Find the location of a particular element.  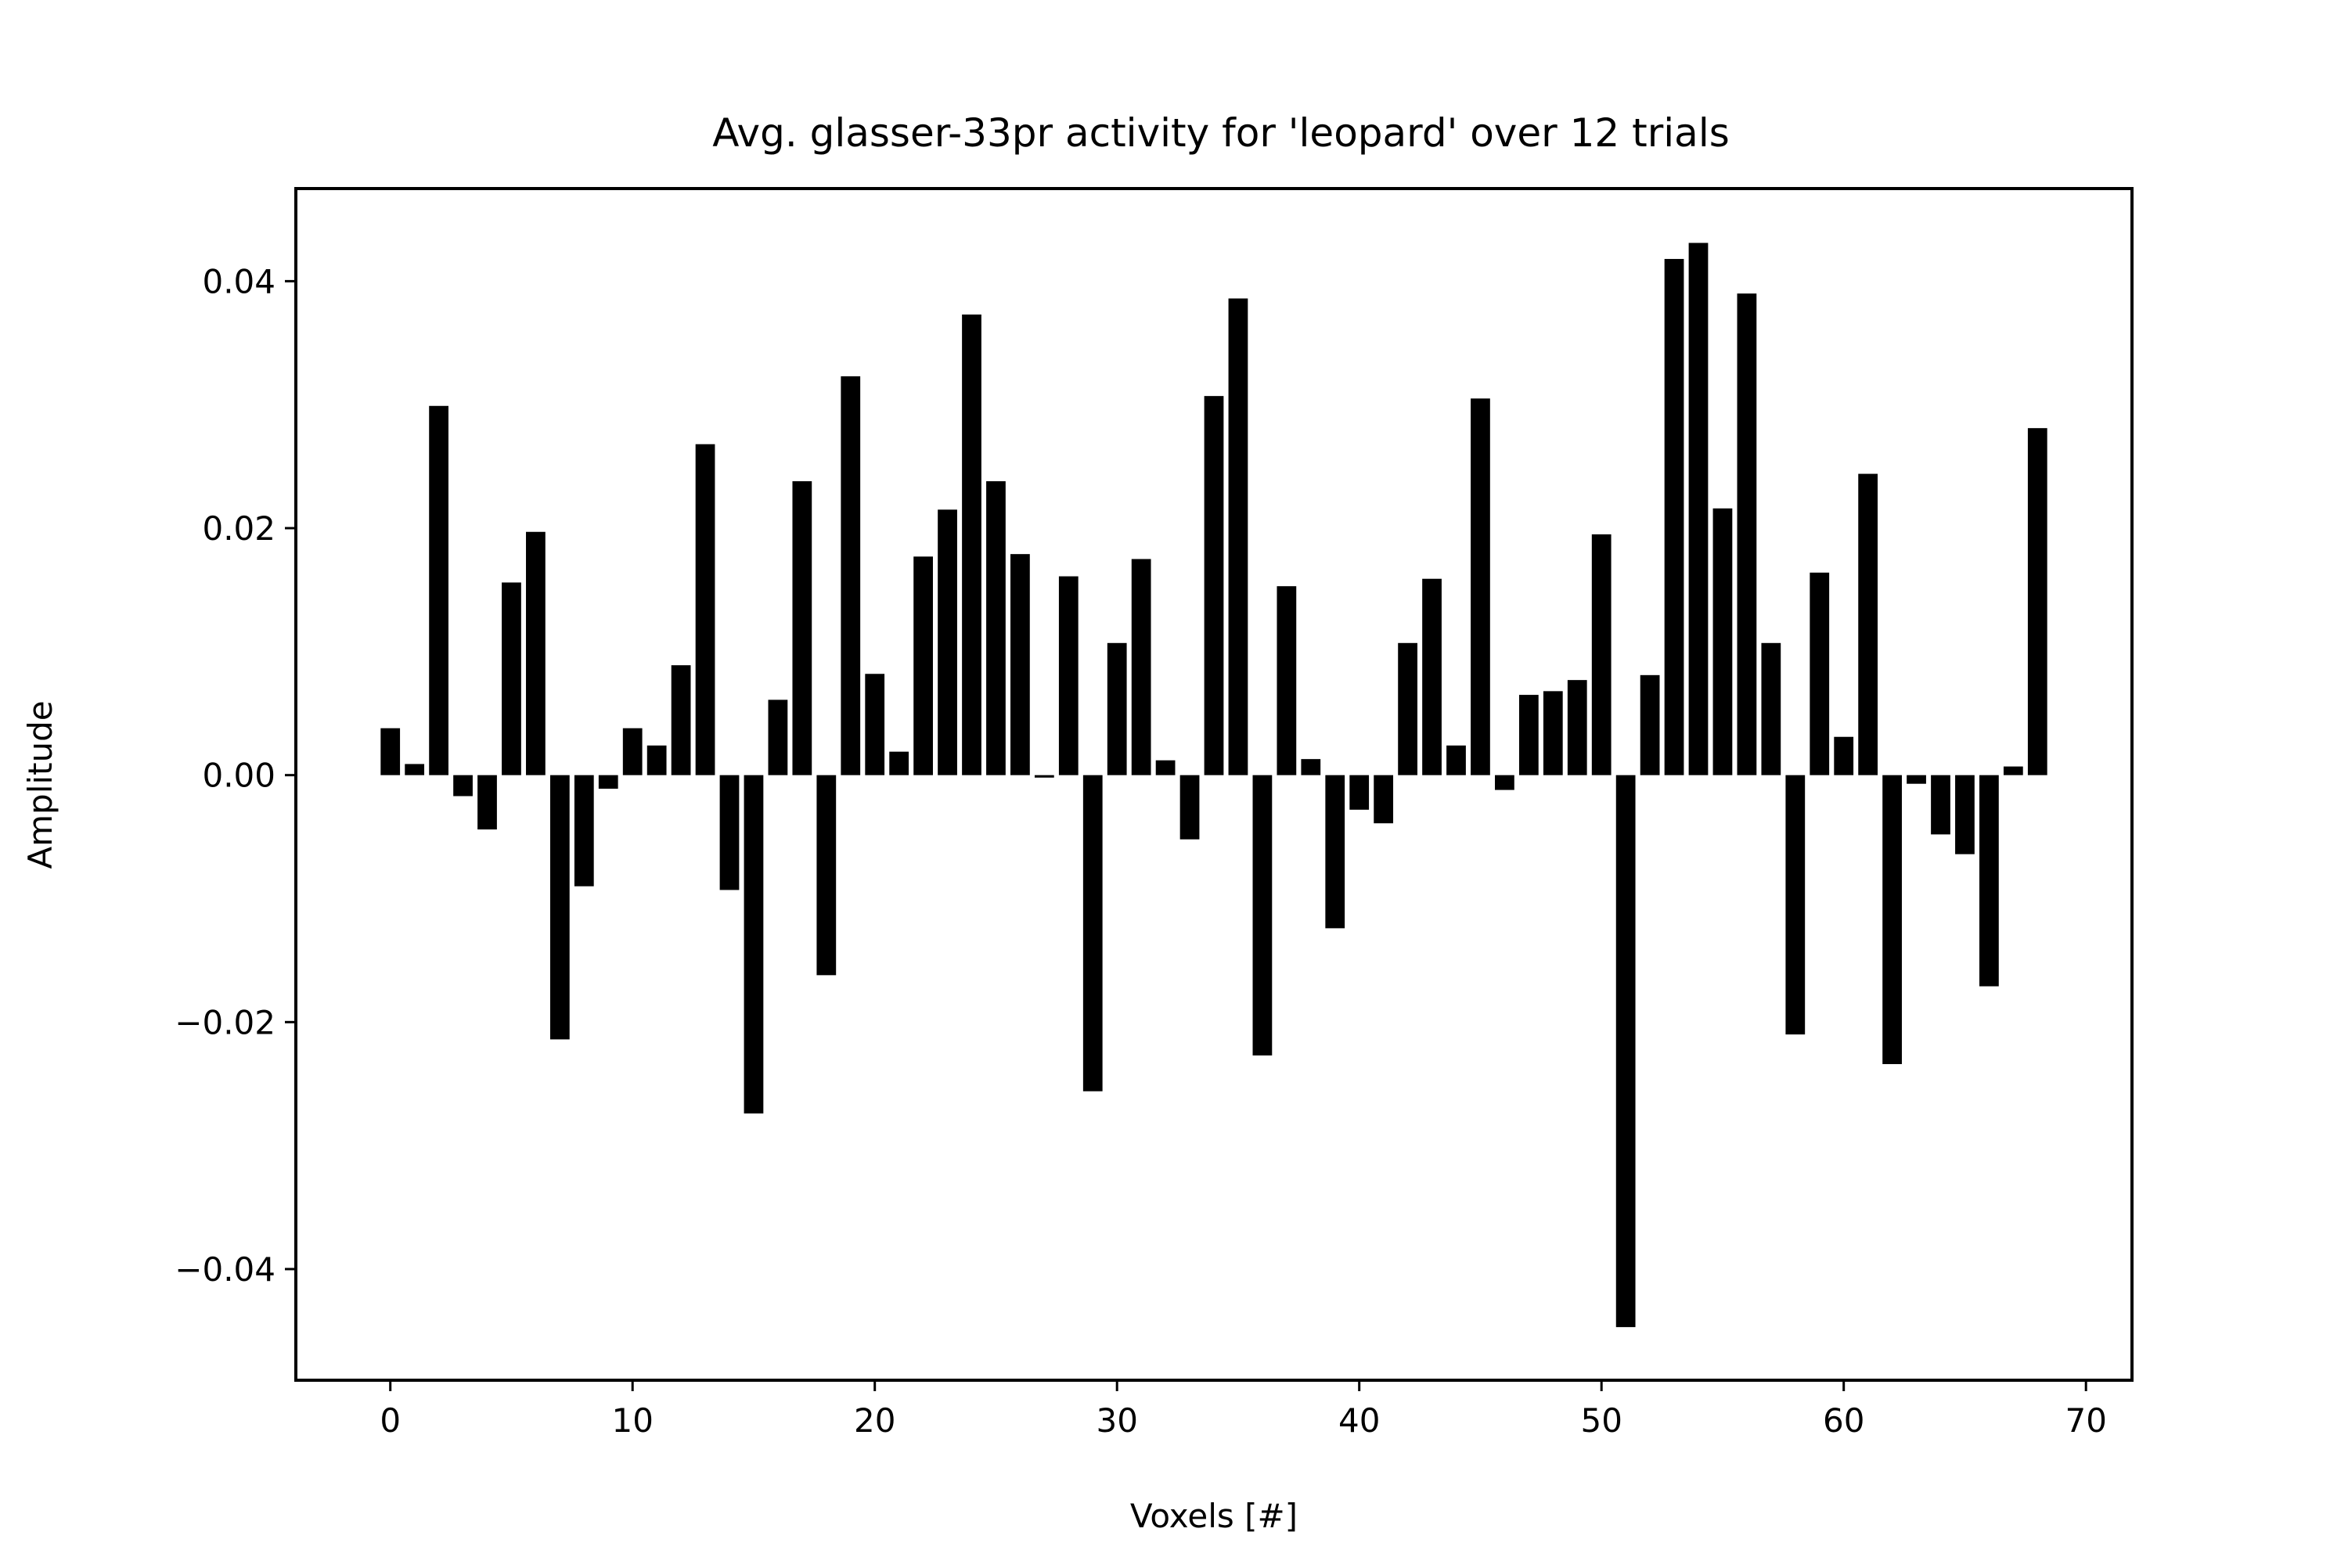

x-tick-label: 40 is located at coordinates (1359, 1420).